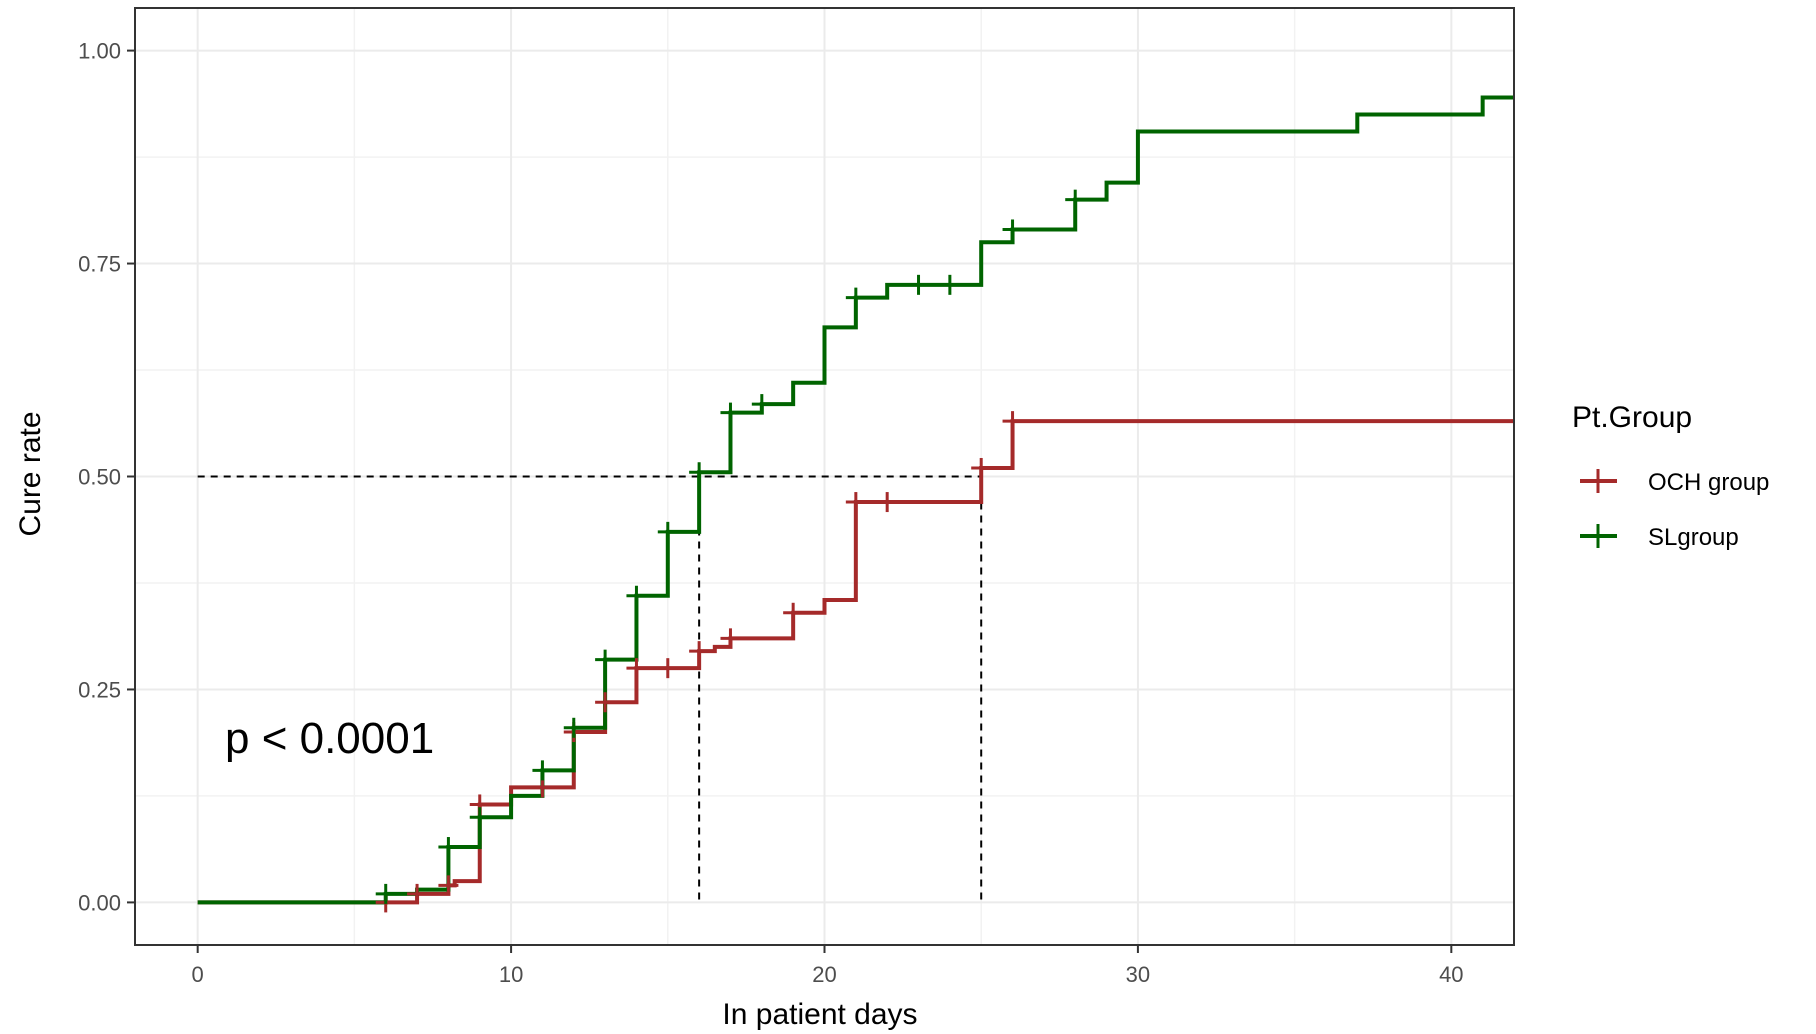 Image resolution: width=1816 pixels, height=1034 pixels. Describe the element at coordinates (99, 477) in the screenshot. I see `y-tick-label: 0.50` at that location.